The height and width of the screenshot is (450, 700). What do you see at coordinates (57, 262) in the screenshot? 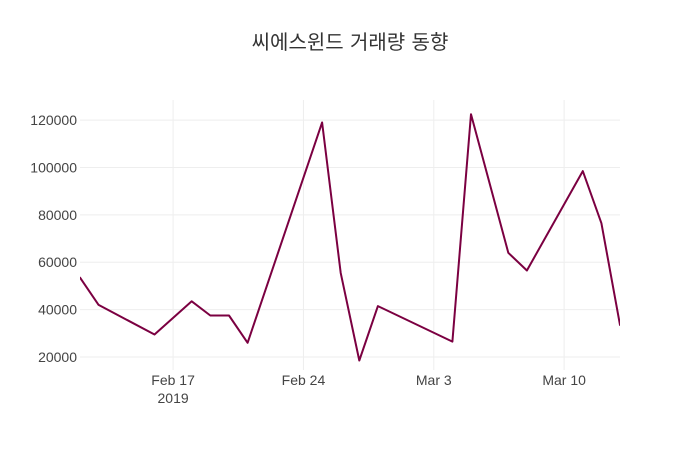
I see `y-tick-label: 60000` at bounding box center [57, 262].